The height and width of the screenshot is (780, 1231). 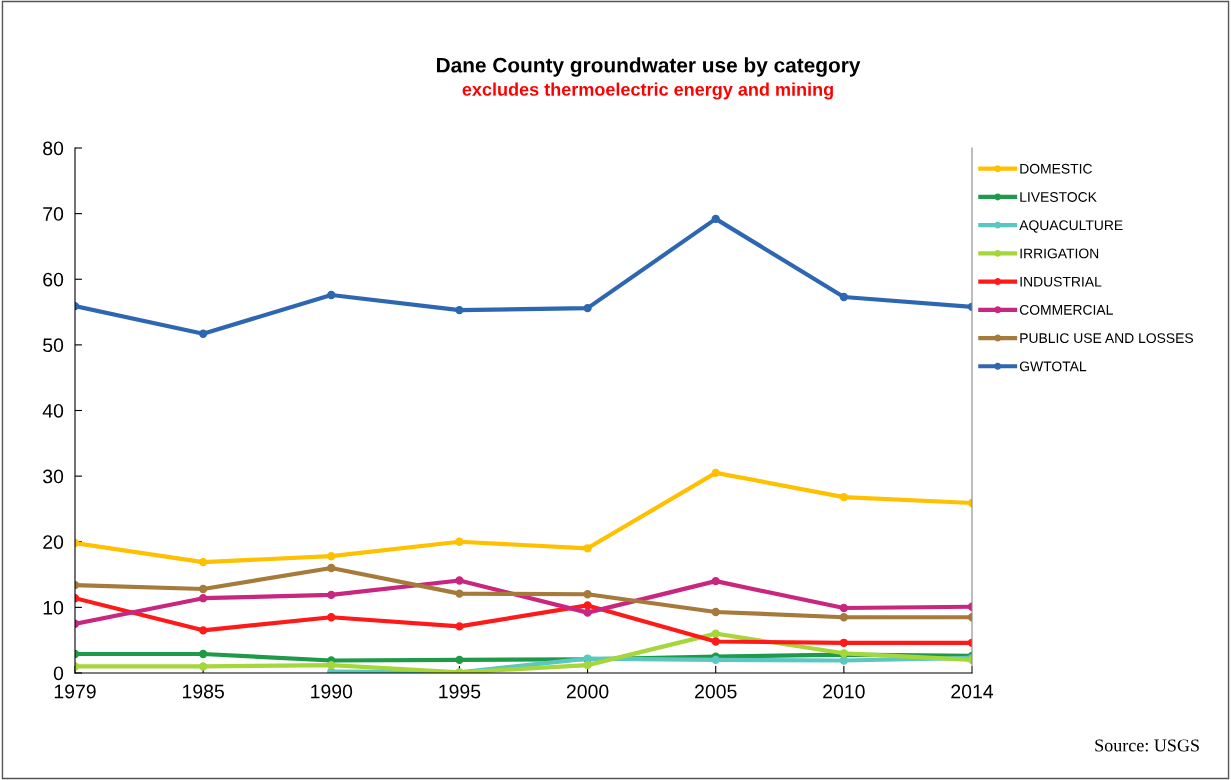 I want to click on legend-label: INDUSTRIAL, so click(x=1061, y=281).